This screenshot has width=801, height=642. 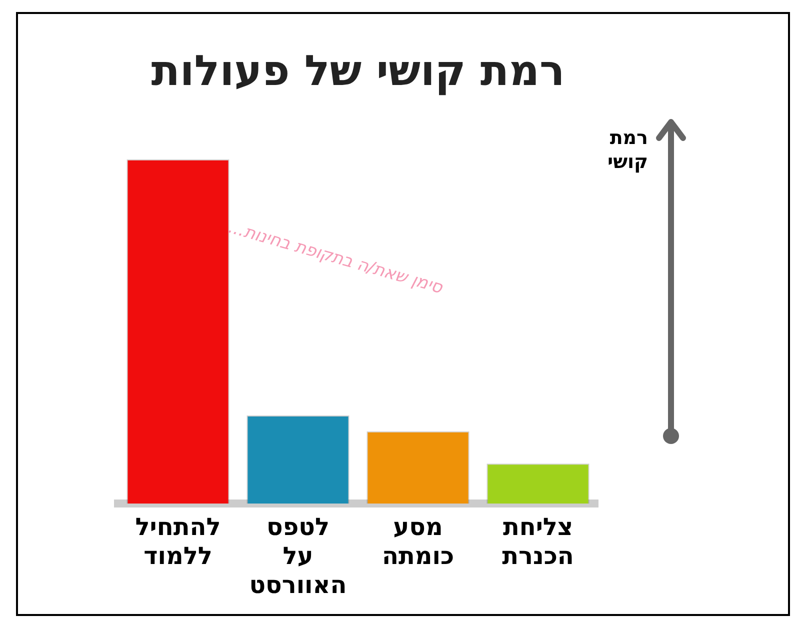 What do you see at coordinates (538, 541) in the screenshot?
I see `x-tick-label: צליחת הכנרת` at bounding box center [538, 541].